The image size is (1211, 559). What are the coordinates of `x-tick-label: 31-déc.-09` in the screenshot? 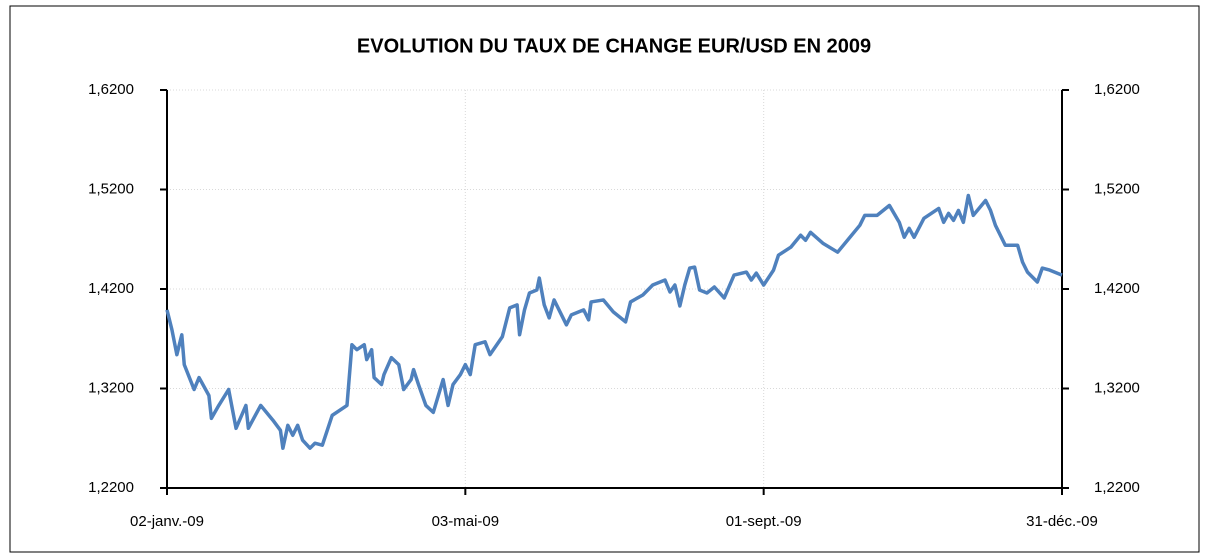 It's located at (1062, 521).